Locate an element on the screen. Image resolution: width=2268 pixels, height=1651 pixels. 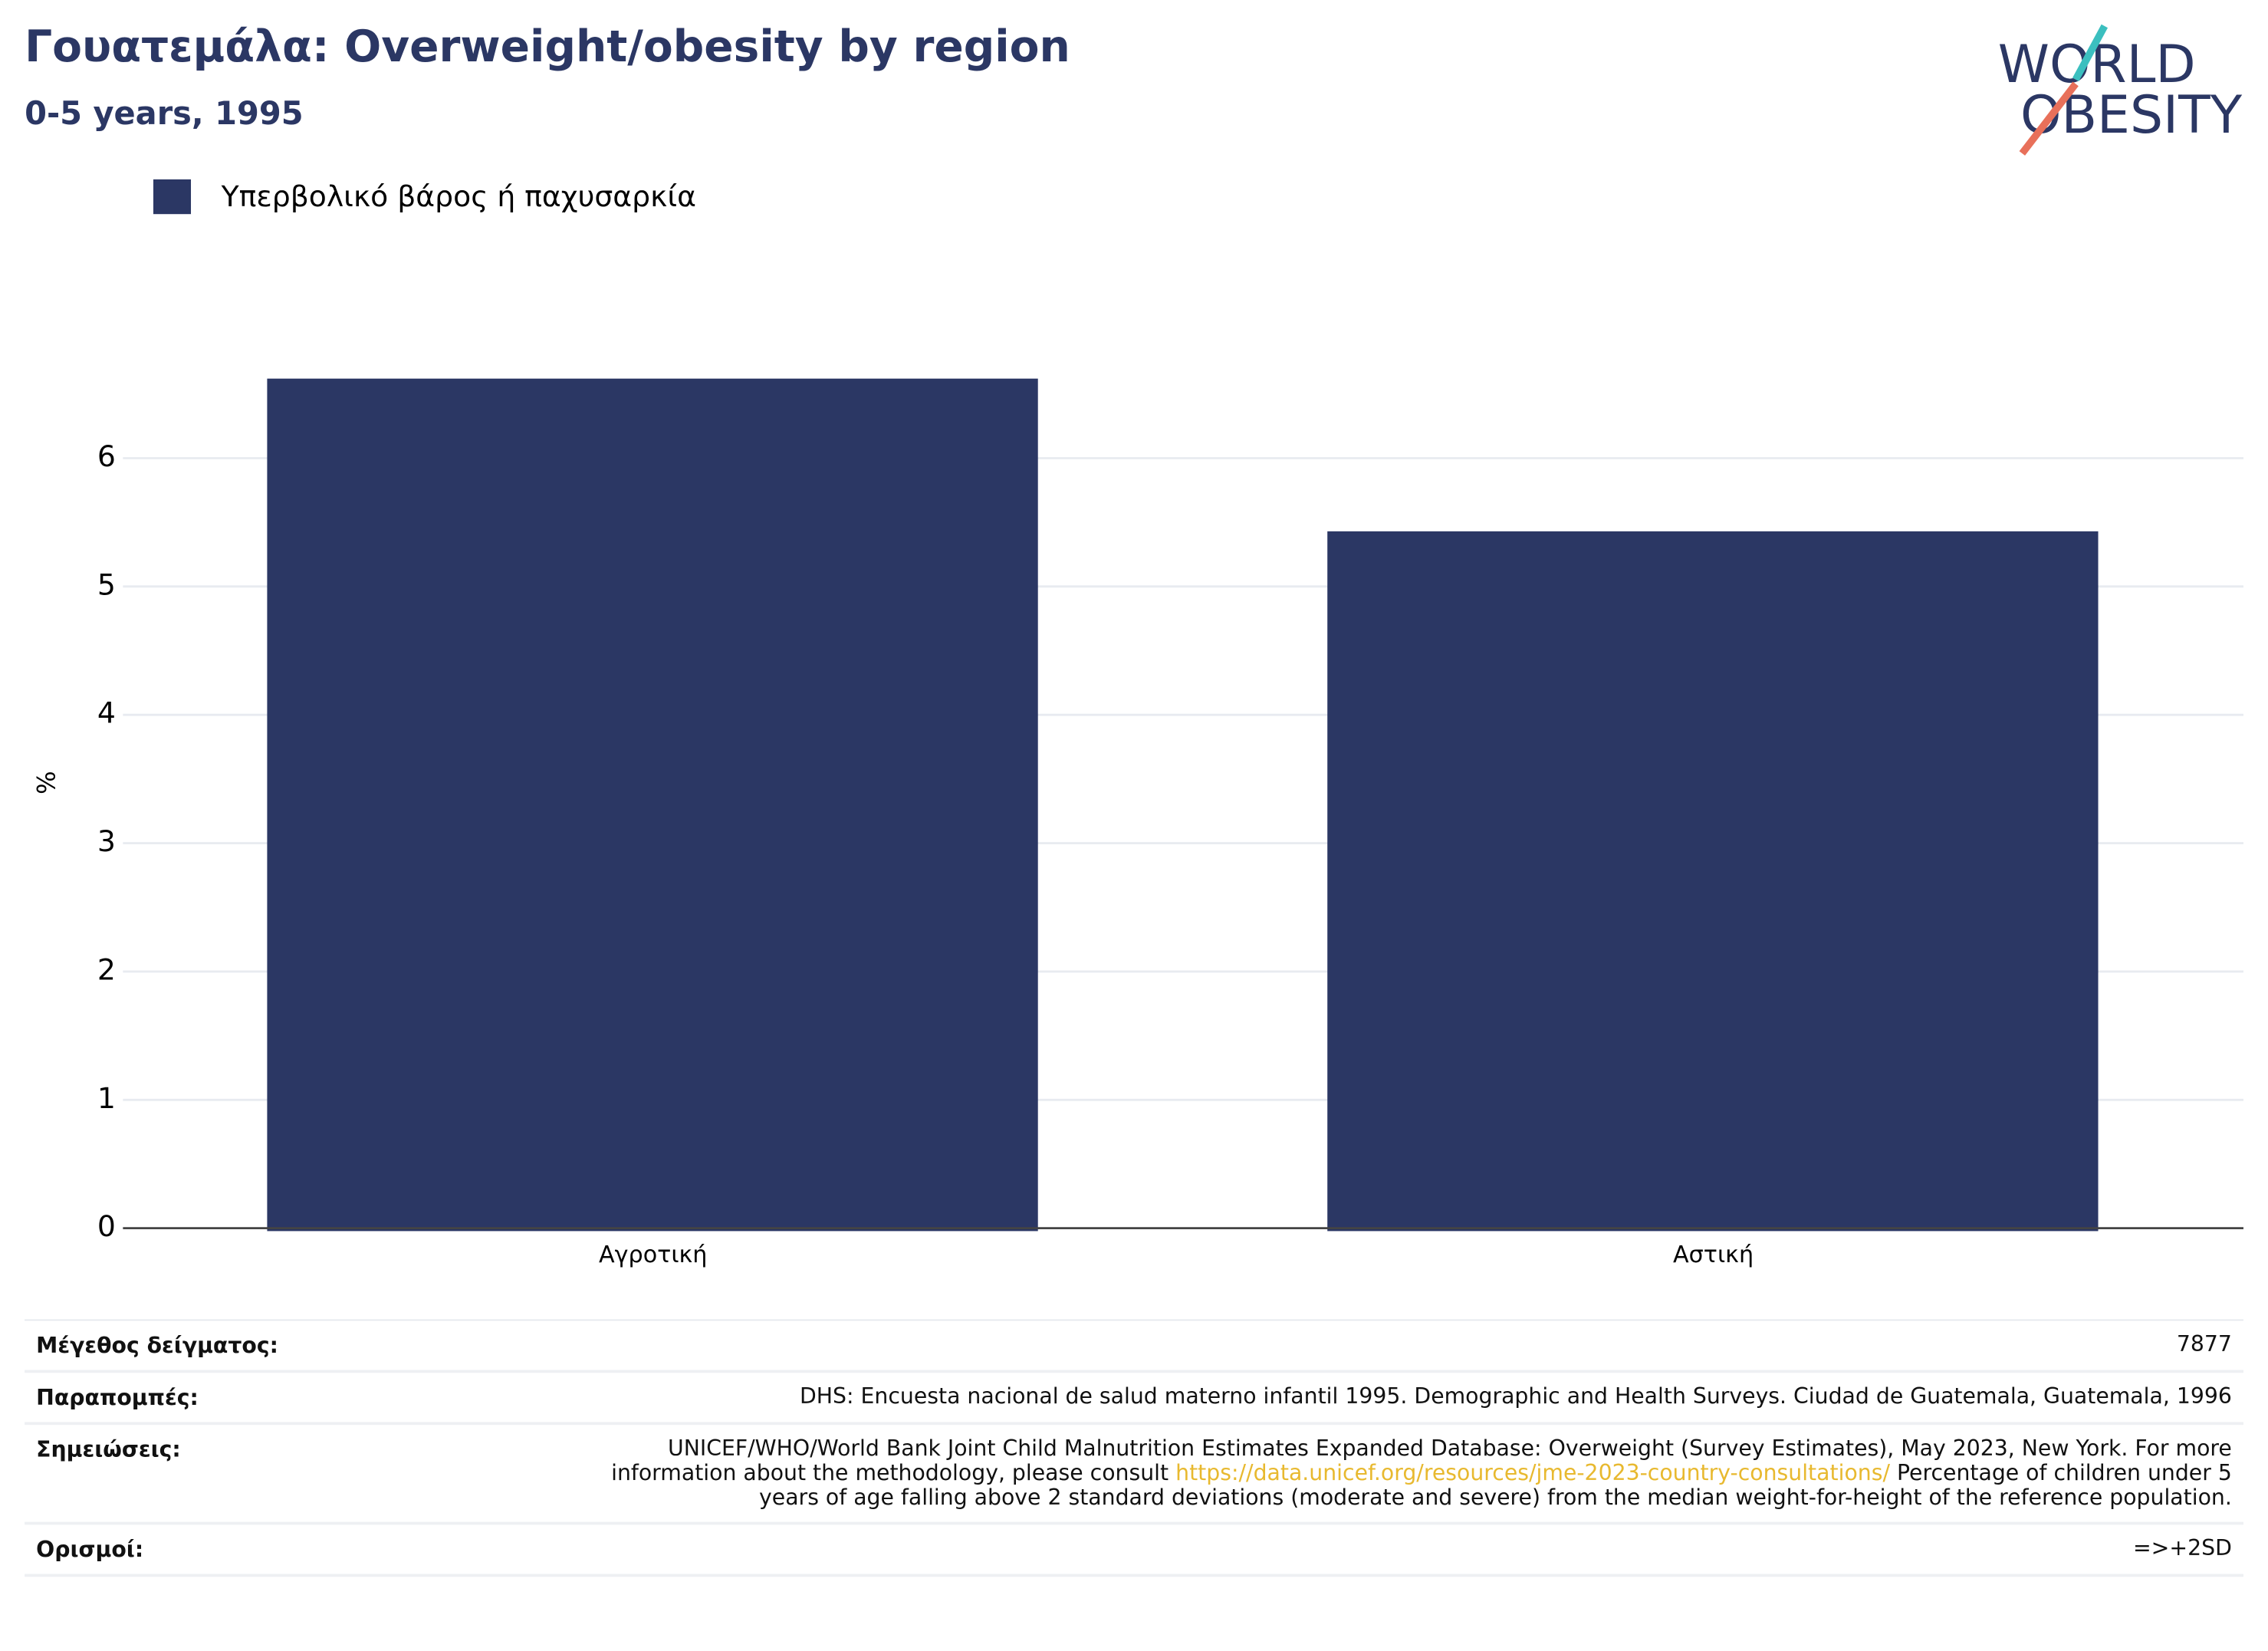
row-value: 7877 is located at coordinates (2204, 1343).